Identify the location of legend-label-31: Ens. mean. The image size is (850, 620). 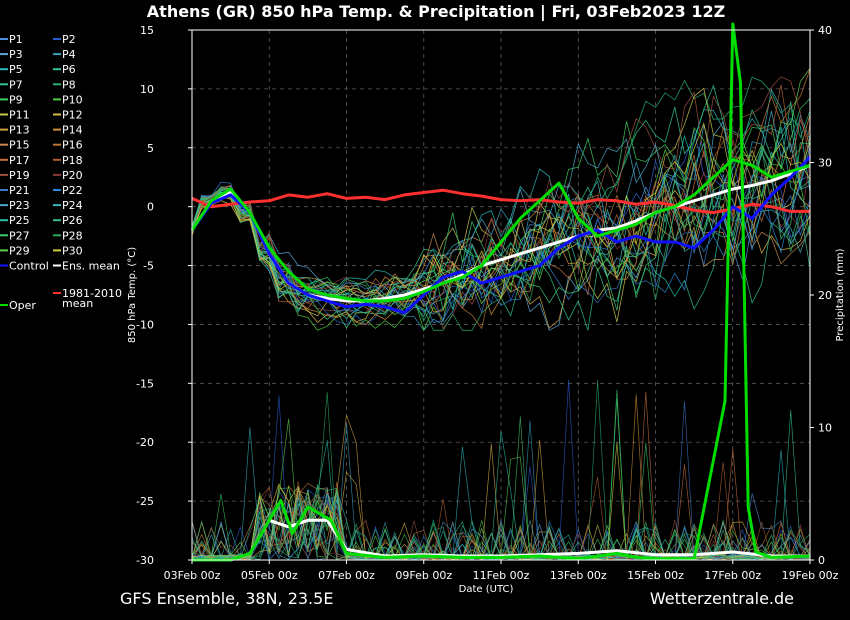
(91, 266).